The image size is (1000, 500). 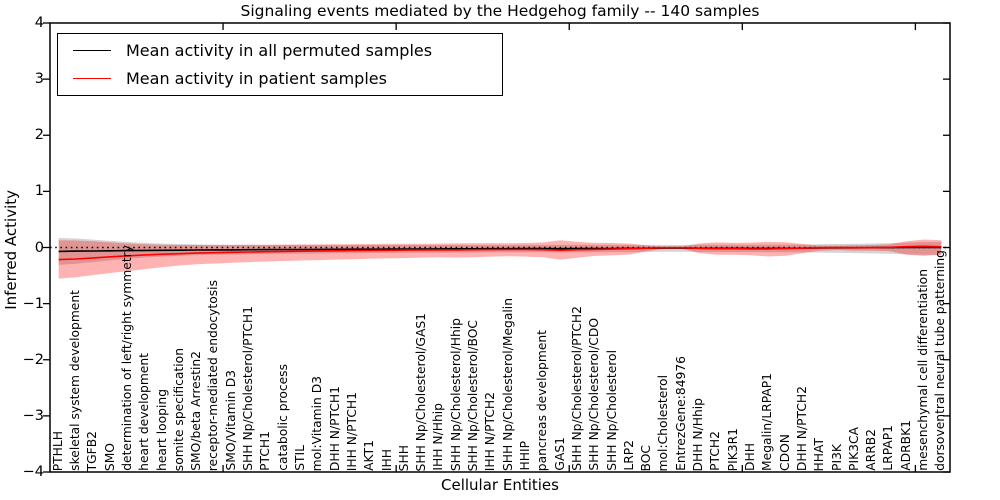 I want to click on legend-item-patient: Mean activity in patient samples, so click(x=280, y=79).